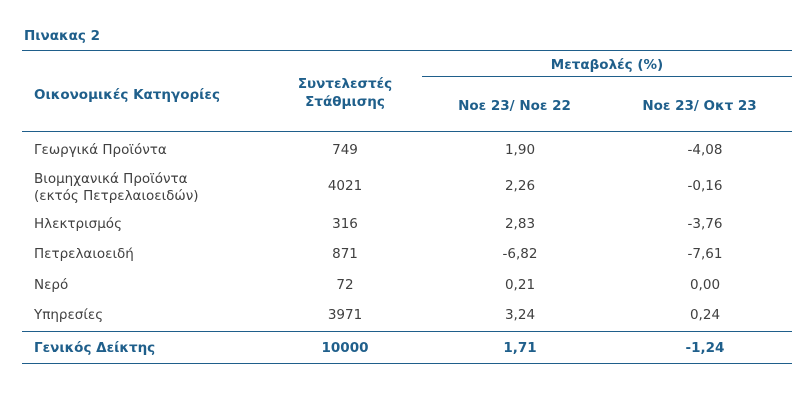 The image size is (812, 408). Describe the element at coordinates (407, 50) in the screenshot. I see `top-rule` at that location.